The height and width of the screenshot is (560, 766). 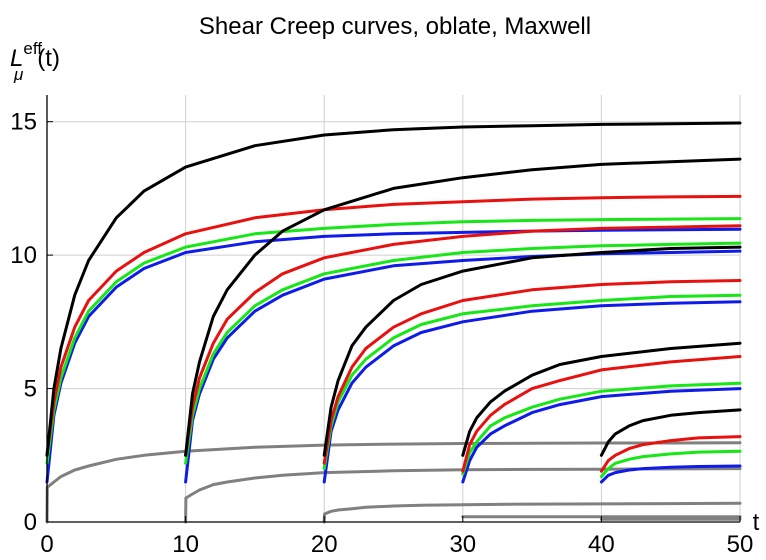 I want to click on y-axis-label: Leff μ (t), so click(x=35, y=61).